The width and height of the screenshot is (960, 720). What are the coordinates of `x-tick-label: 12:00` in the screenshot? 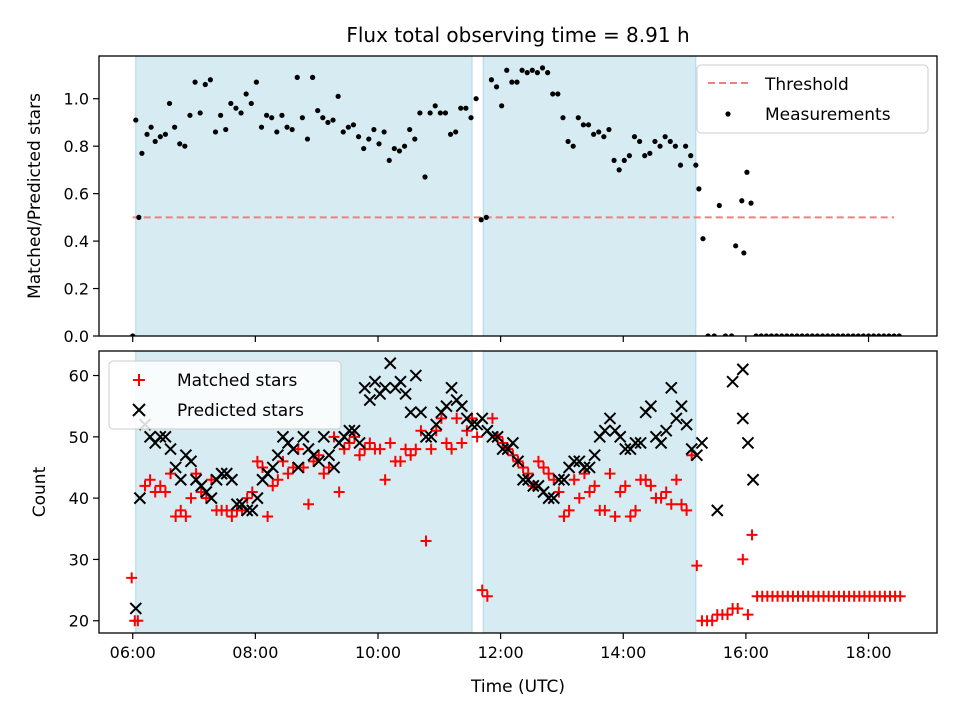 It's located at (501, 652).